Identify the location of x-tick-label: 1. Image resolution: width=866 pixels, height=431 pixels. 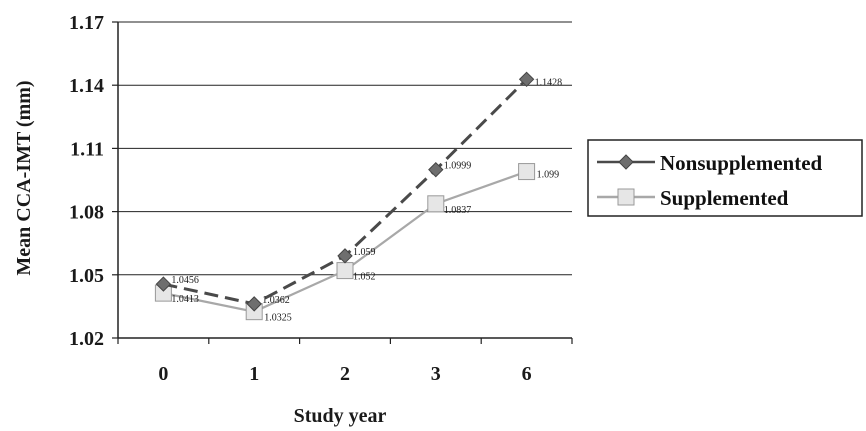
(254, 374).